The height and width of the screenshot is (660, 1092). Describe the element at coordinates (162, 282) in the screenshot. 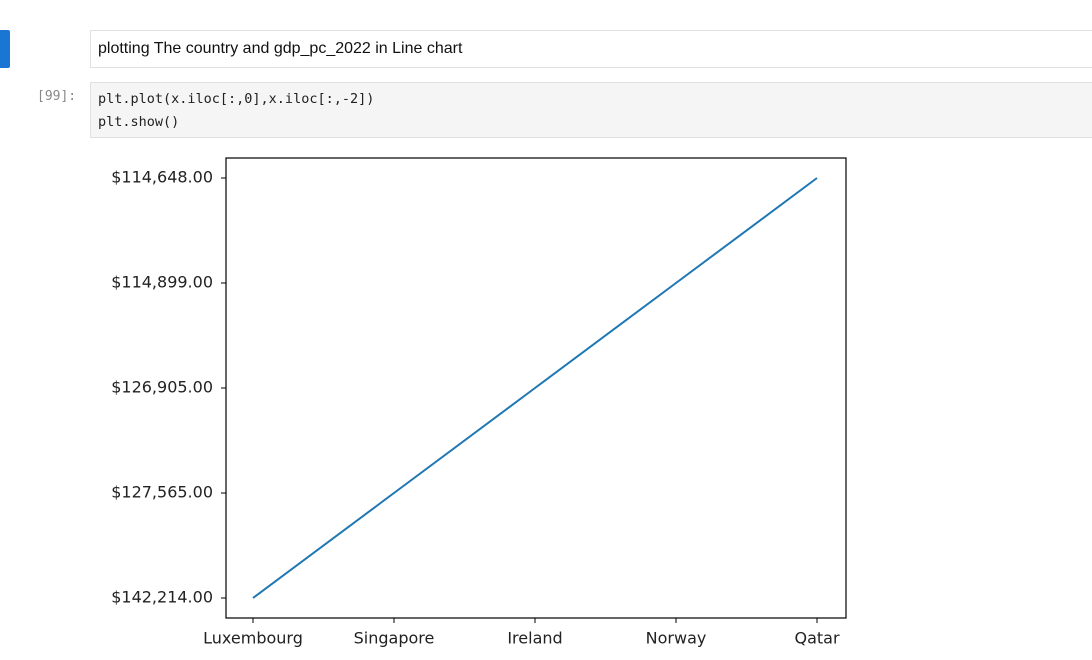

I see `y-tick-label: $114,899.00` at that location.